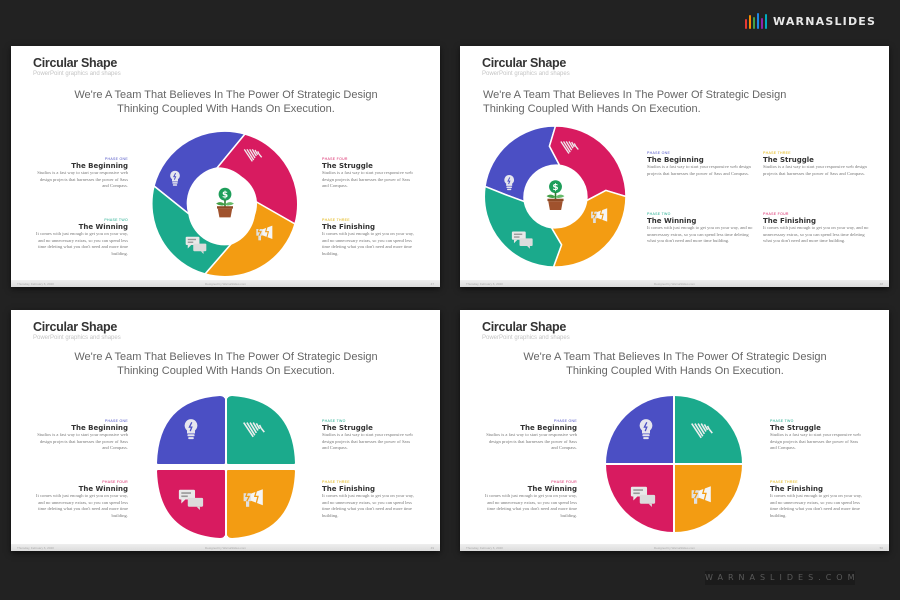  I want to click on logo-text: WARNASLIDES, so click(825, 21).